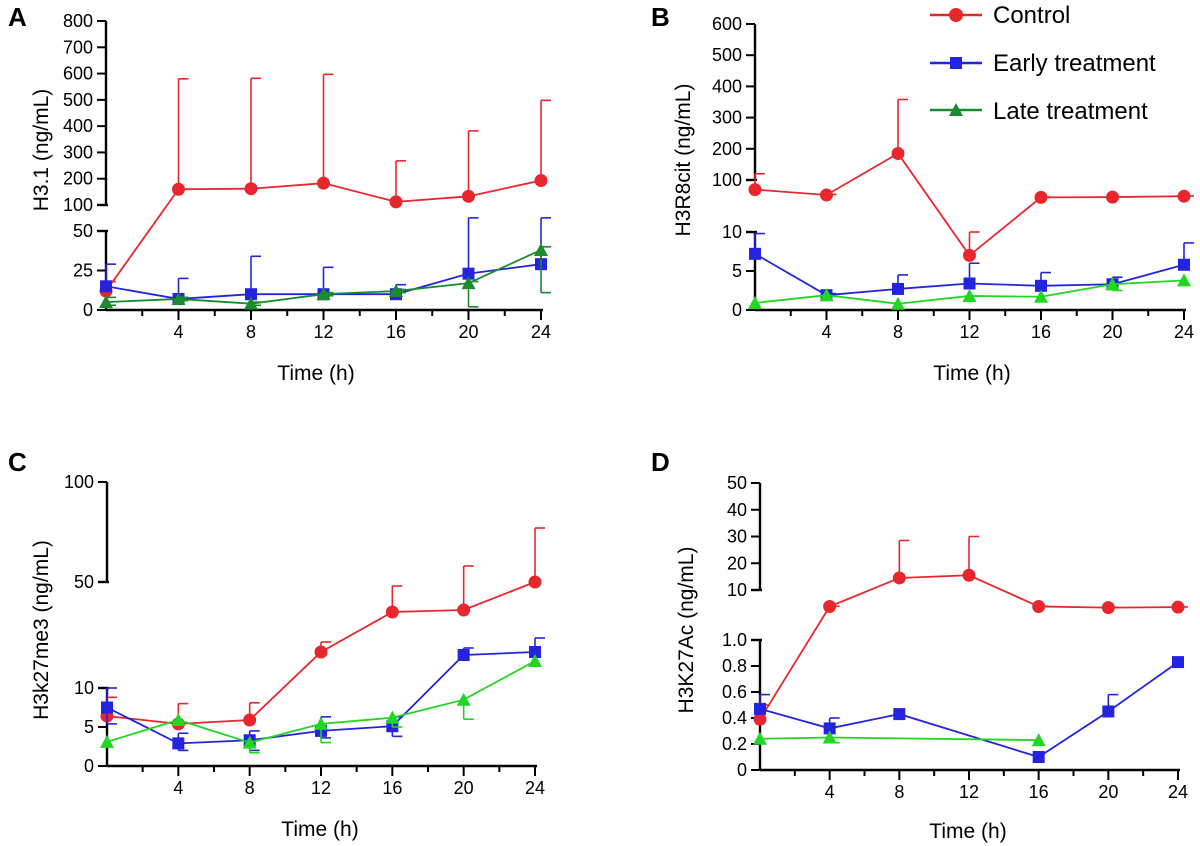 Image resolution: width=1200 pixels, height=846 pixels. I want to click on panel-a-x-tick-label: 8, so click(251, 332).